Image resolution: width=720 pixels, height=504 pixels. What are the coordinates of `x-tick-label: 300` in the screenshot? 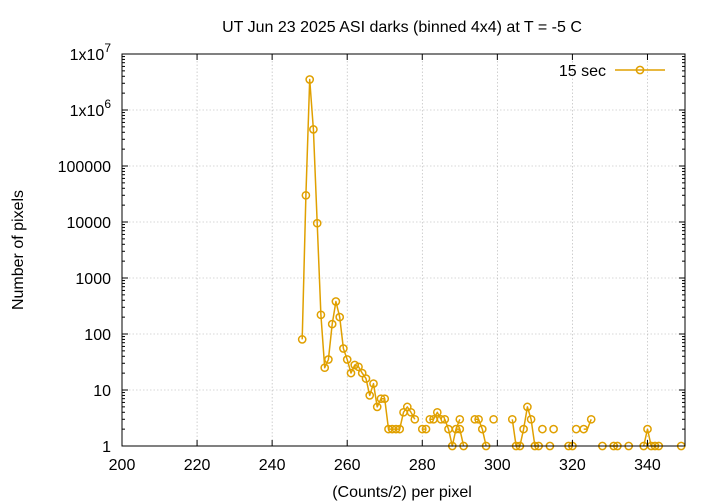 It's located at (497, 465).